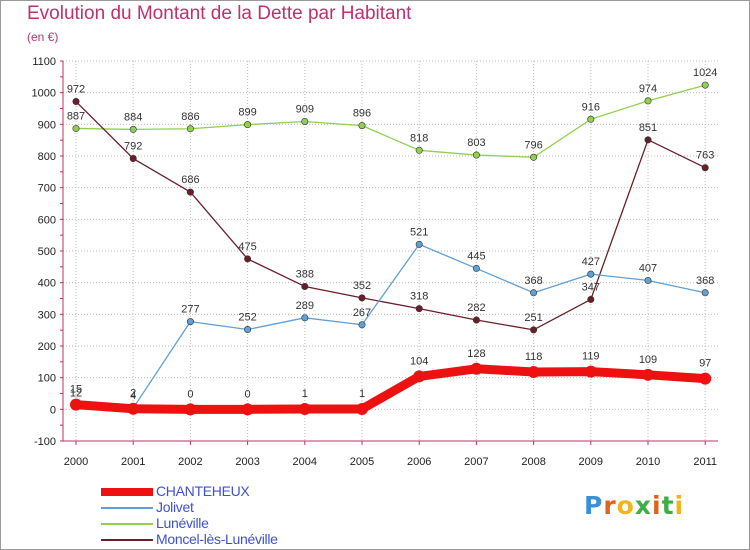 This screenshot has width=750, height=550. I want to click on y-tick-label: 600, so click(47, 220).